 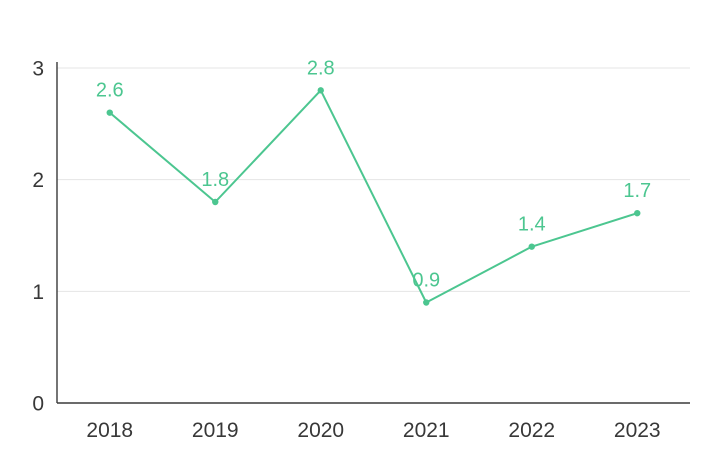 I want to click on data-point-label: 2.6, so click(x=110, y=91).